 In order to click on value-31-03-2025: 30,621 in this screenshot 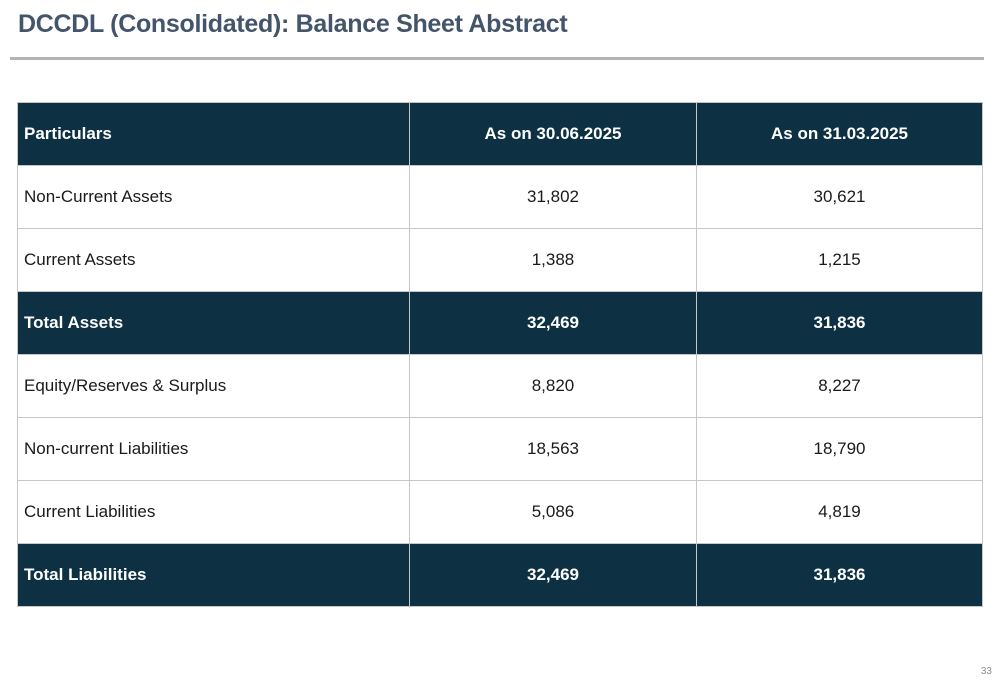, I will do `click(839, 197)`.